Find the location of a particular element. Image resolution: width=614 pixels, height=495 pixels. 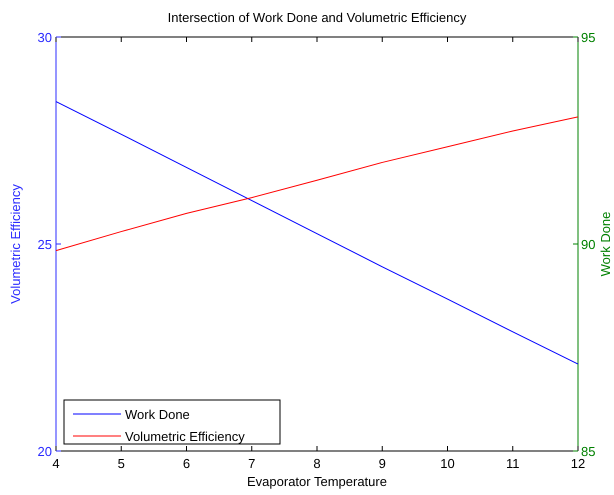

y-tick-label: 30 is located at coordinates (45, 37).